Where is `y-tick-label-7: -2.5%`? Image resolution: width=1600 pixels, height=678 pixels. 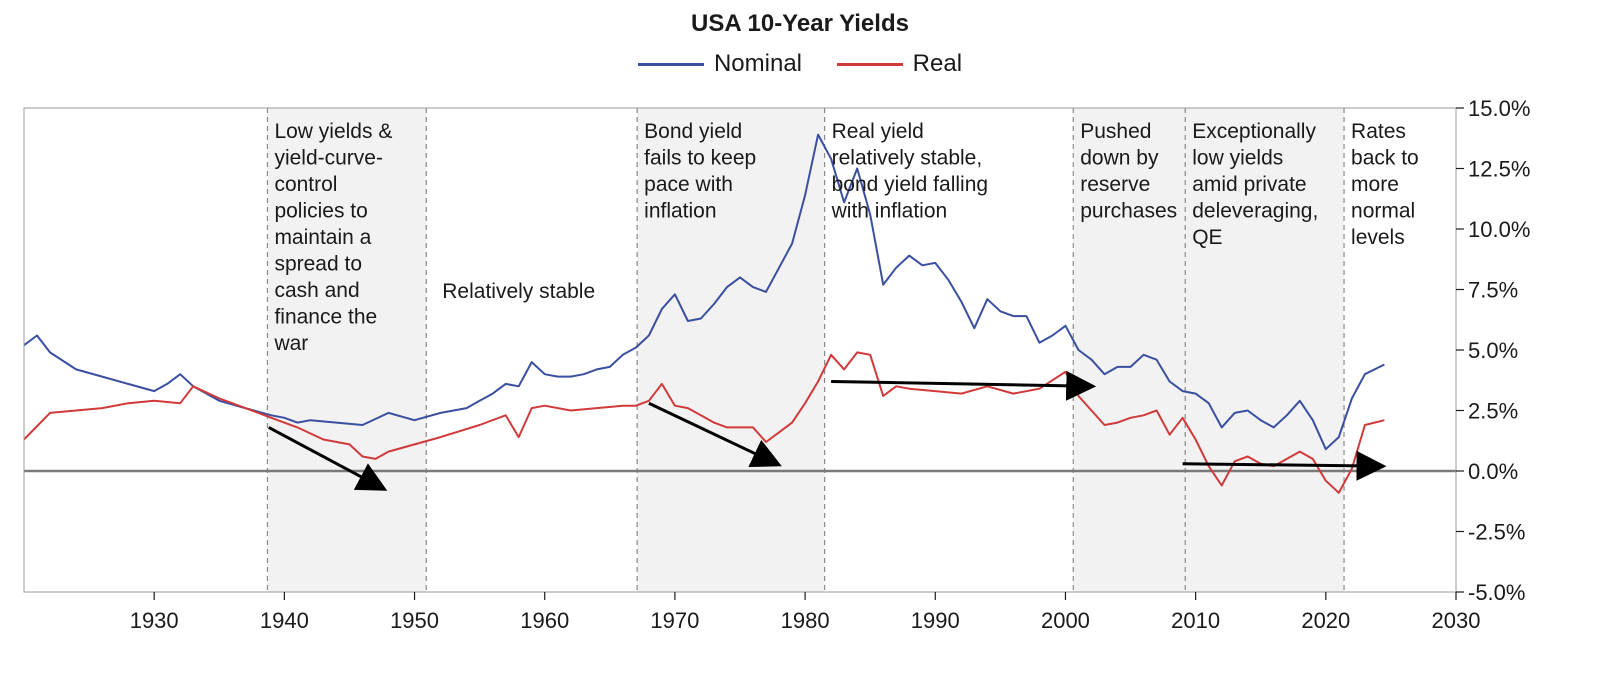 y-tick-label-7: -2.5% is located at coordinates (1496, 532).